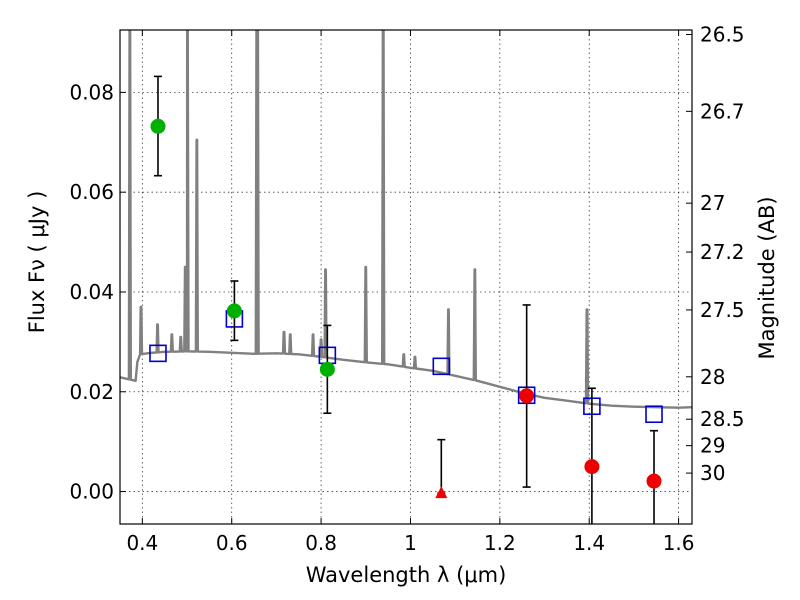 Image resolution: width=800 pixels, height=600 pixels. Describe the element at coordinates (589, 543) in the screenshot. I see `x-tick-label: 1.4` at that location.